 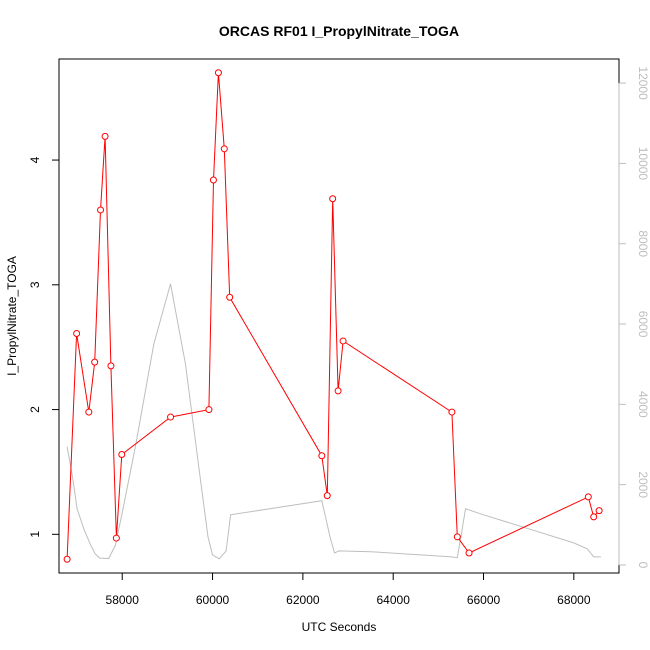 What do you see at coordinates (213, 600) in the screenshot?
I see `x-tick-label: 60000` at bounding box center [213, 600].